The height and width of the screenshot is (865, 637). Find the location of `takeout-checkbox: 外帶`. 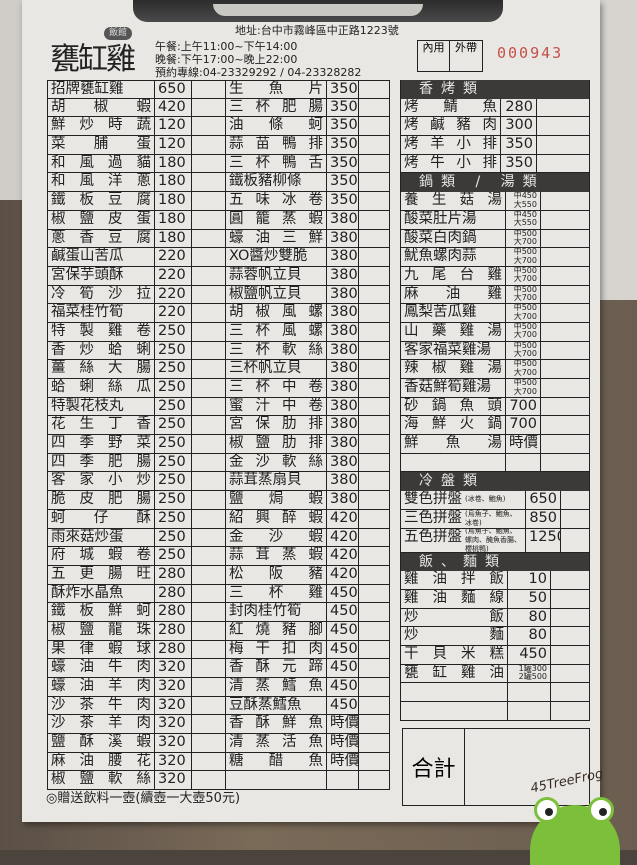

takeout-checkbox: 外帶 is located at coordinates (466, 47).